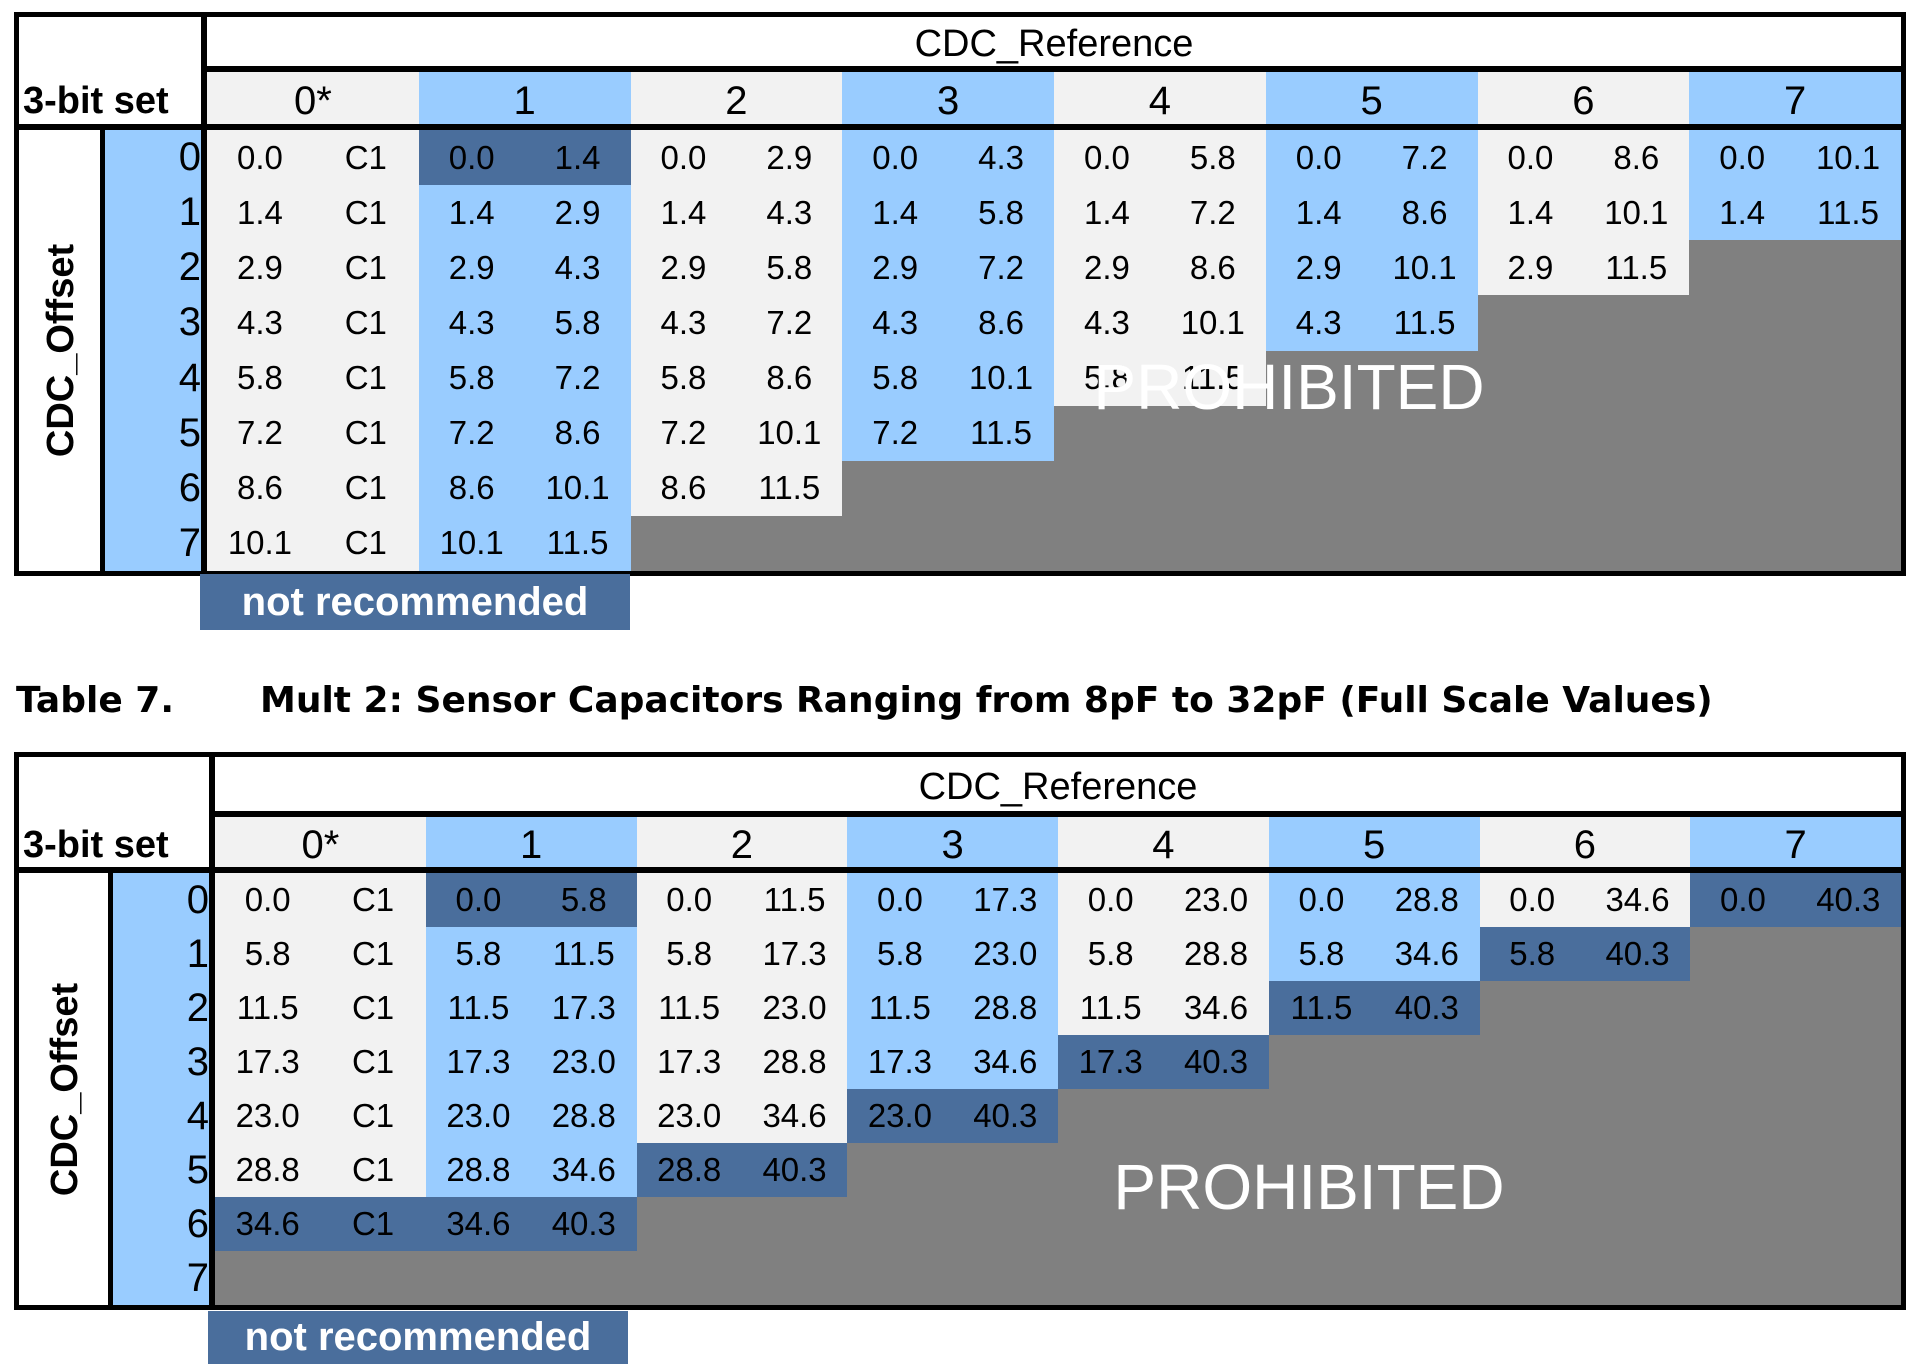  Describe the element at coordinates (156, 213) in the screenshot. I see `row-header: 1` at that location.